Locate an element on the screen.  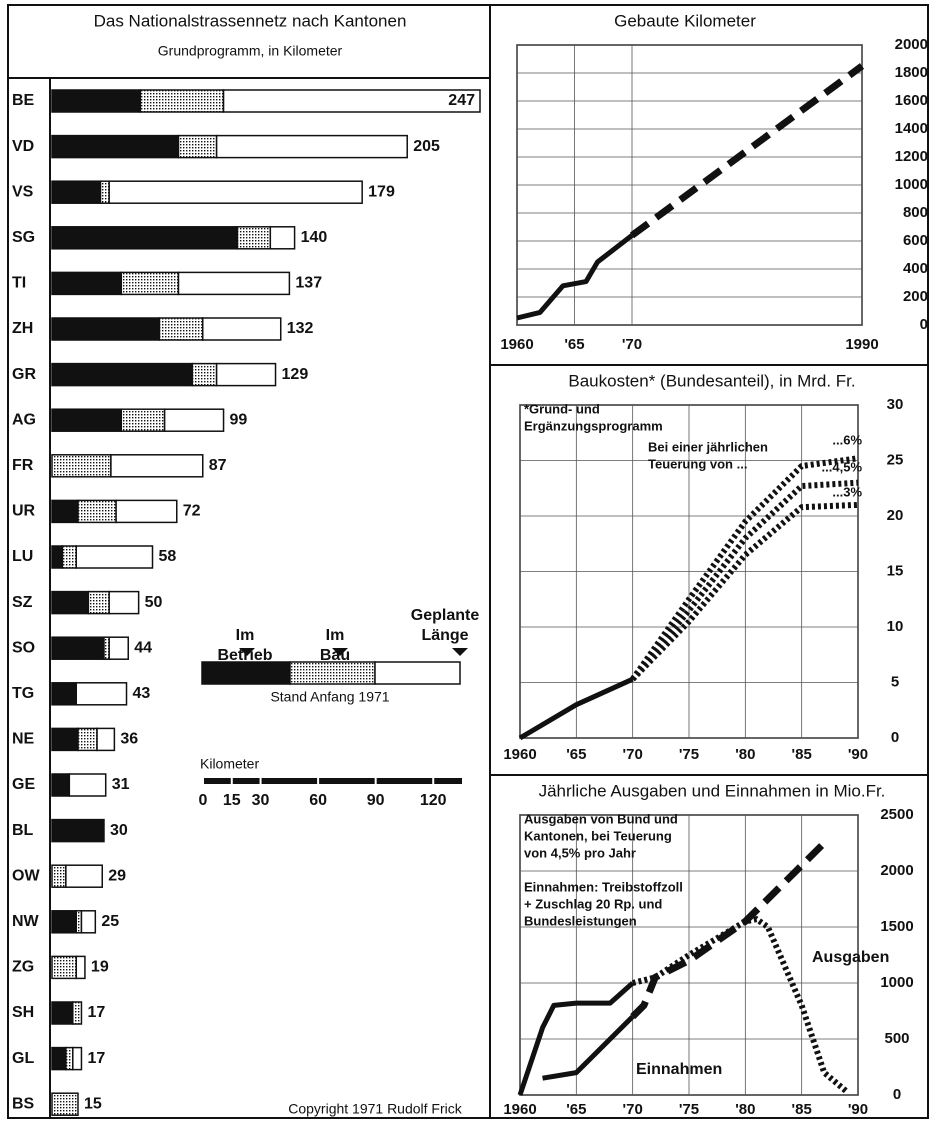
y-tick-label: 25 is located at coordinates (895, 459).